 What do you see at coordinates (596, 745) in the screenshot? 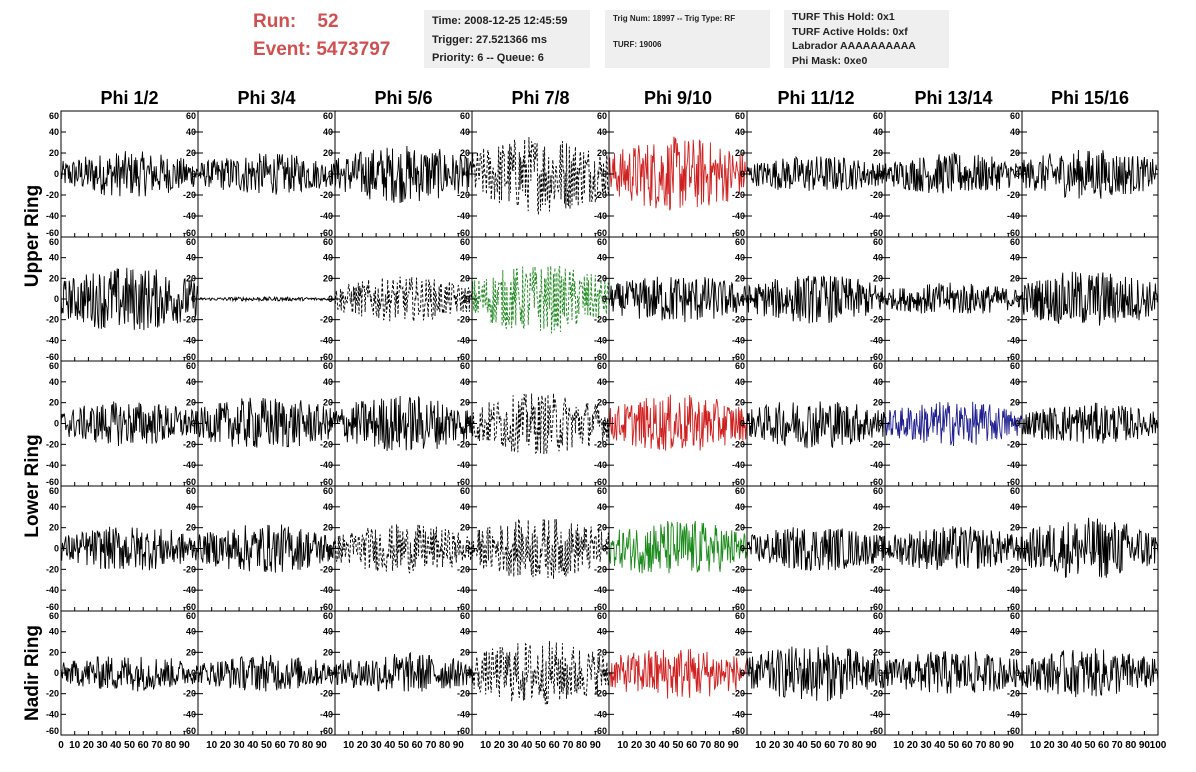
I see `x-tick-label: 90` at bounding box center [596, 745].